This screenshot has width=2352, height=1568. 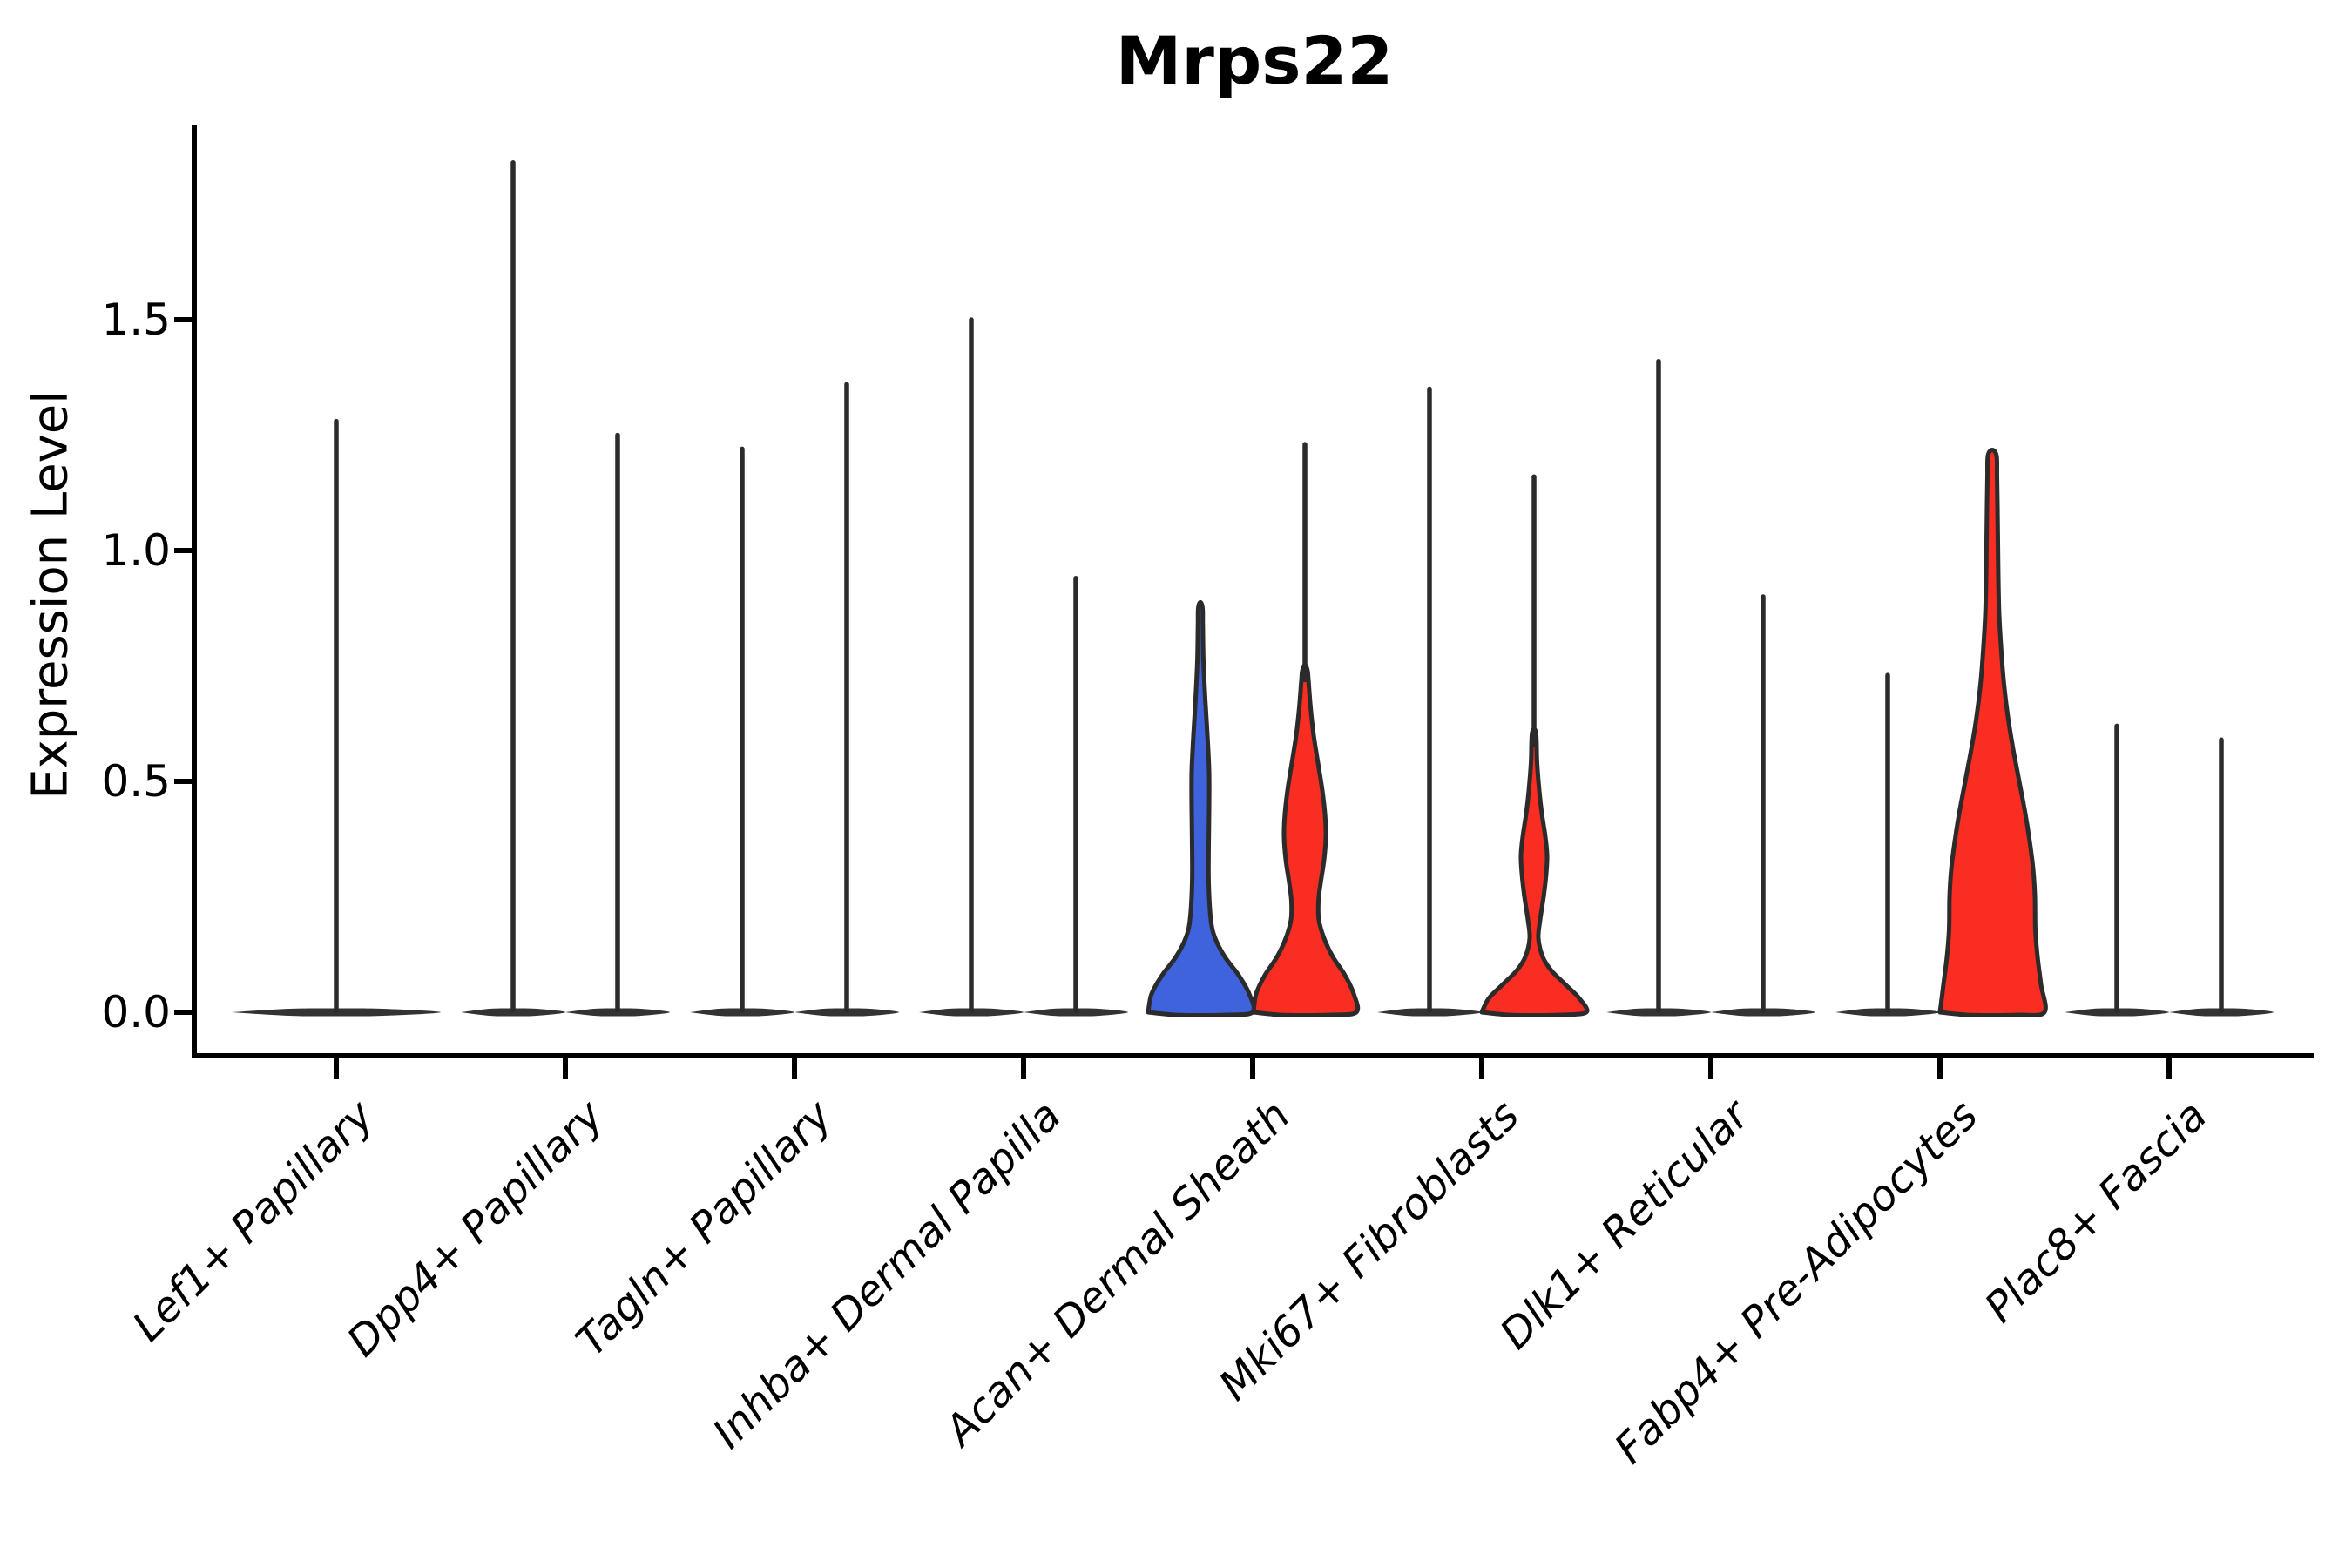 What do you see at coordinates (136, 550) in the screenshot?
I see `y-tick-label: 1.0` at bounding box center [136, 550].